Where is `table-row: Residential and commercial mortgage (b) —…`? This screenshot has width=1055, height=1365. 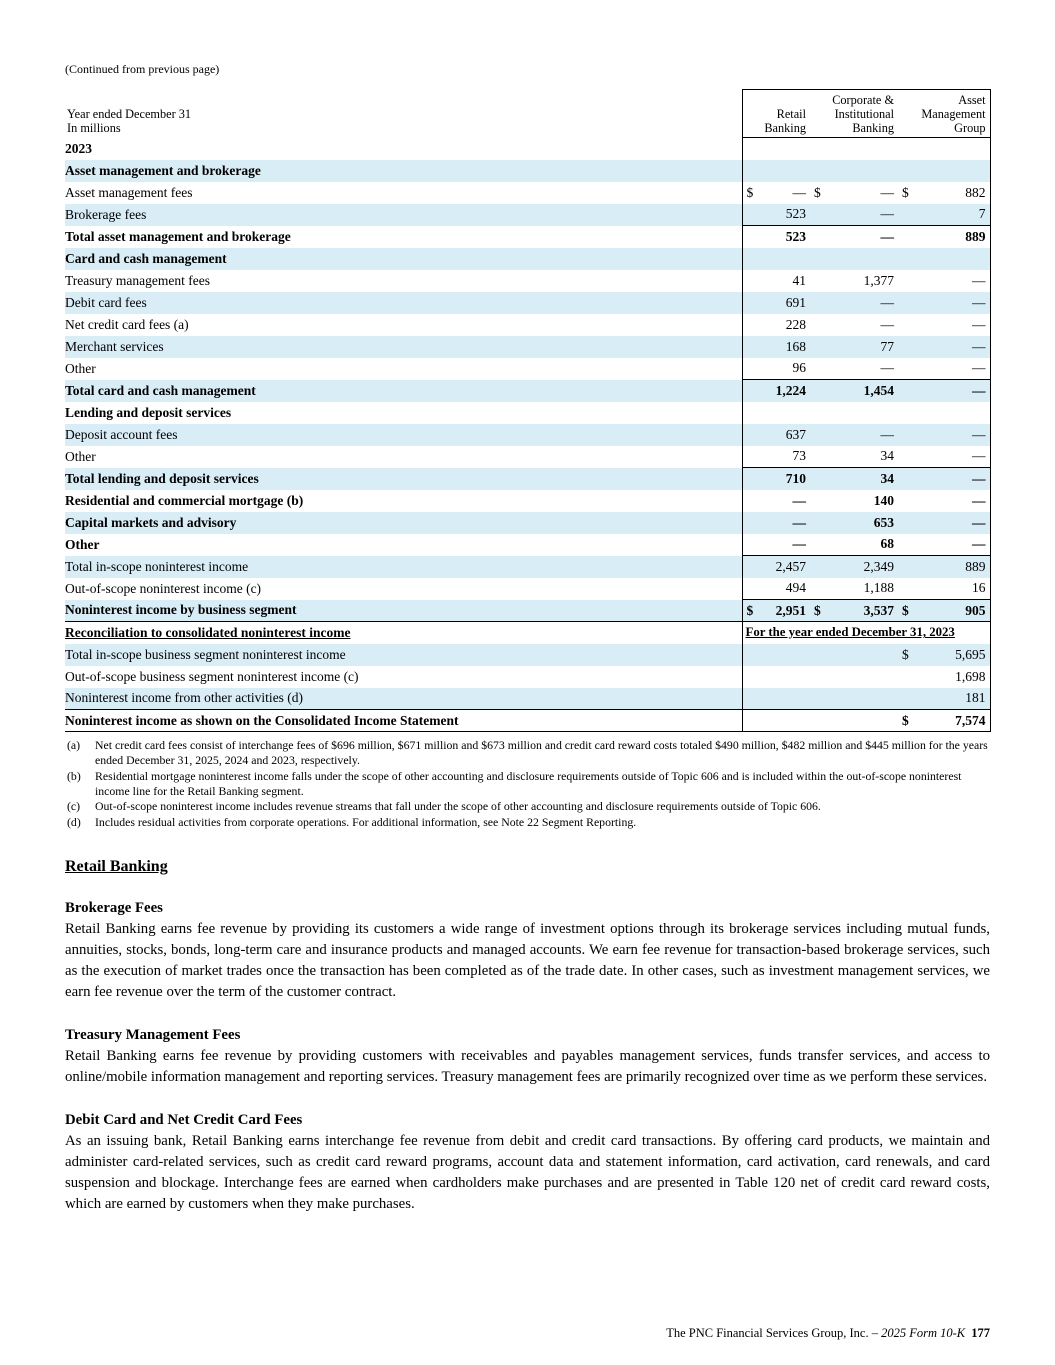
table-row: Residential and commercial mortgage (b) —… is located at coordinates (528, 500).